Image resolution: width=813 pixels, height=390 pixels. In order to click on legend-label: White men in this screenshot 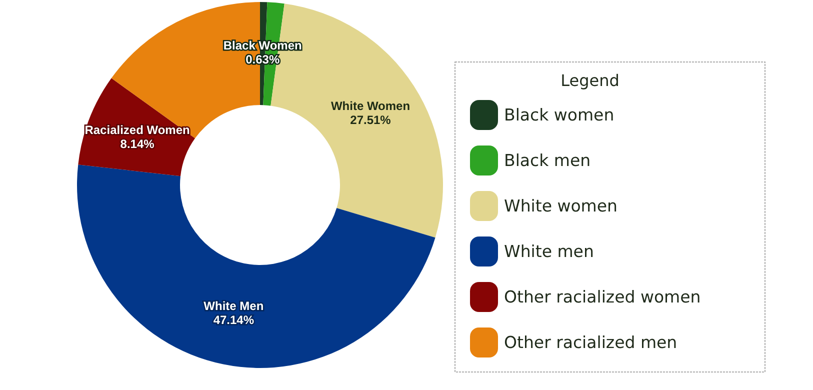, I will do `click(549, 252)`.